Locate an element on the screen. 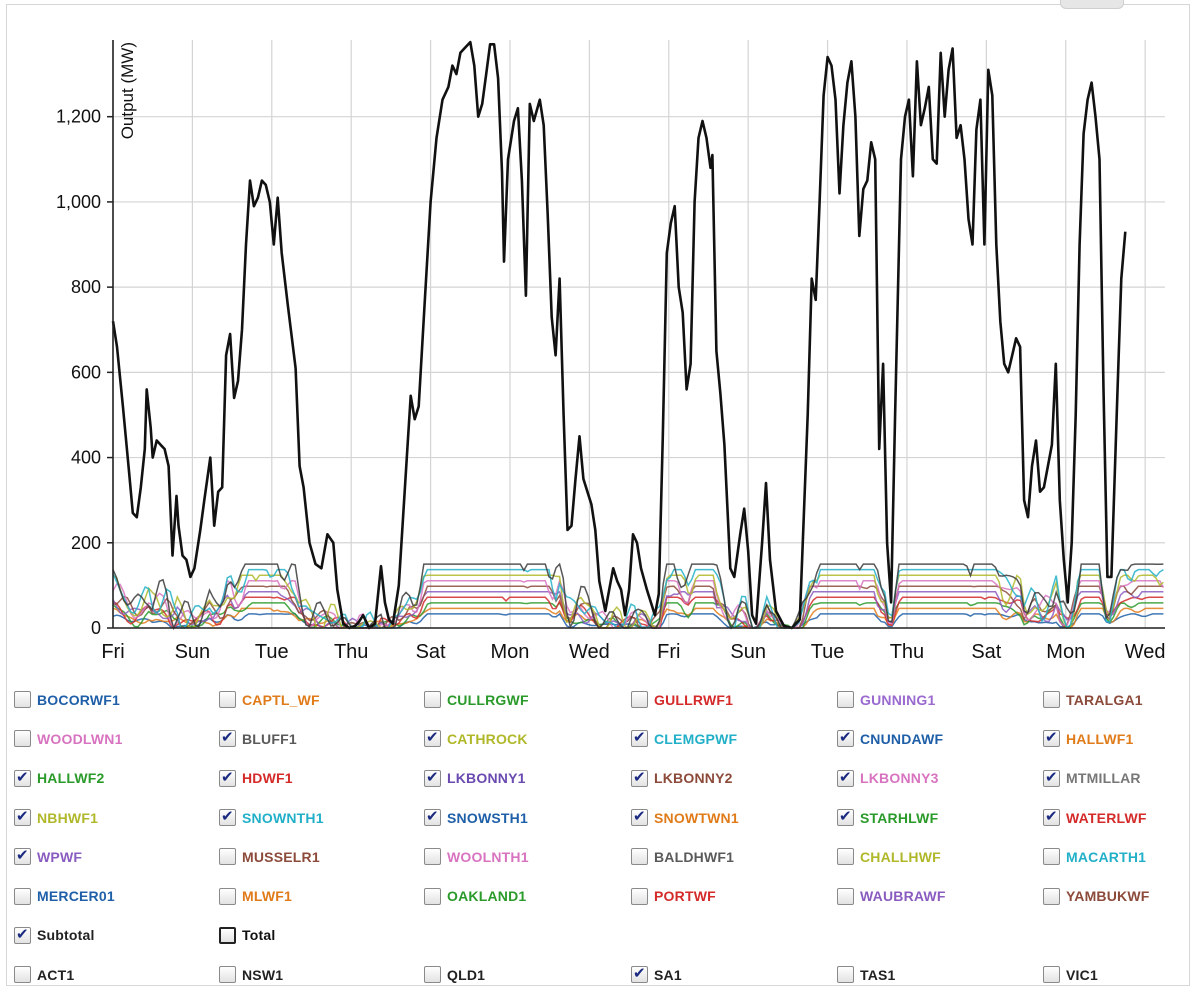 This screenshot has height=994, width=1193. legend-item: MTMILLAR is located at coordinates (1113, 778).